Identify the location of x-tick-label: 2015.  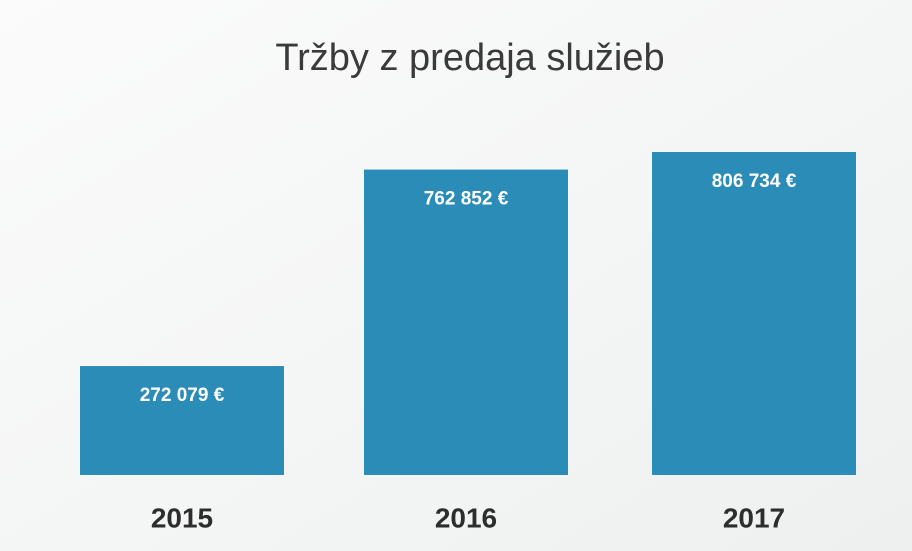
(182, 517).